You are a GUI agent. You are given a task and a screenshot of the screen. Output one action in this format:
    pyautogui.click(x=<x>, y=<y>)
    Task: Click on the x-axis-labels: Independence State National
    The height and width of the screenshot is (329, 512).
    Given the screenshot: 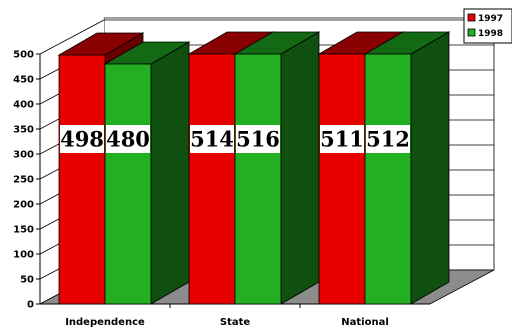 What is the action you would take?
    pyautogui.click(x=227, y=322)
    